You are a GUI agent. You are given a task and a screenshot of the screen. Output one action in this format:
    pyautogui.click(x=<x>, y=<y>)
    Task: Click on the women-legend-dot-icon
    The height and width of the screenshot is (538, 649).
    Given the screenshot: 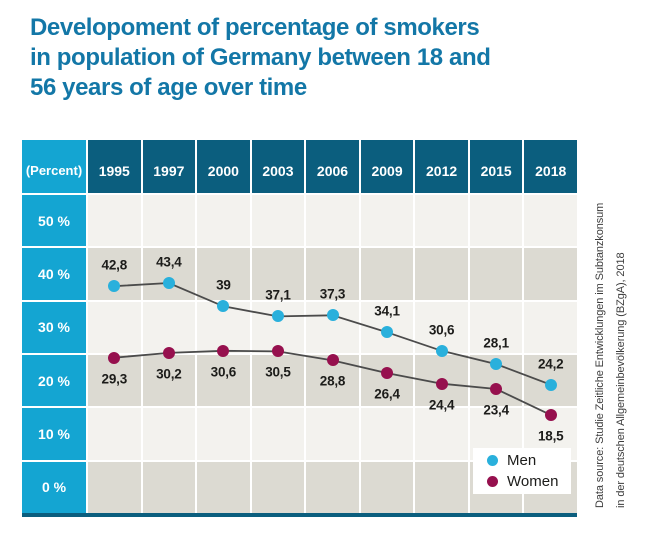 What is the action you would take?
    pyautogui.click(x=492, y=481)
    